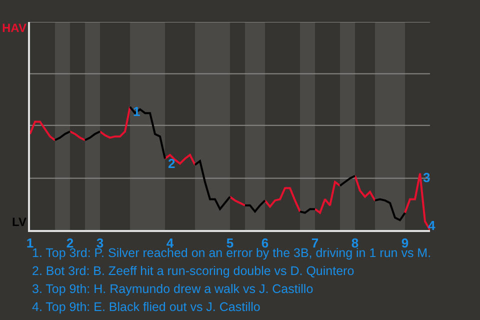 The height and width of the screenshot is (320, 480). Describe the element at coordinates (405, 243) in the screenshot. I see `x-tick-label: 9` at that location.